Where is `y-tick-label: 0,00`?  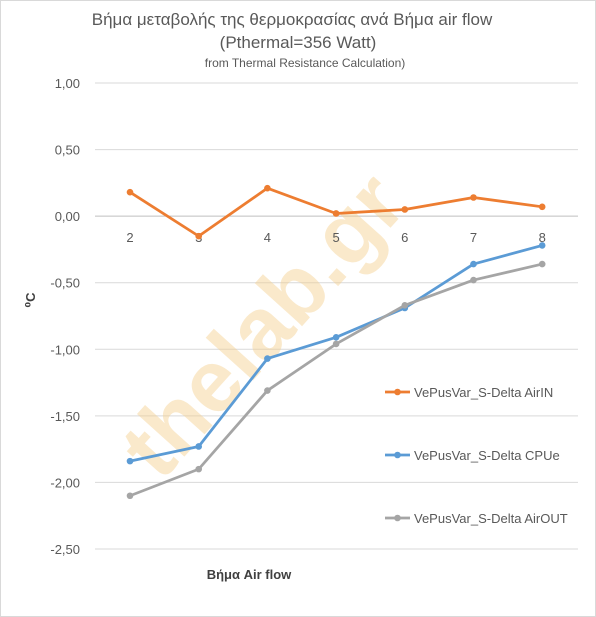
y-tick-label: 0,00 is located at coordinates (67, 216).